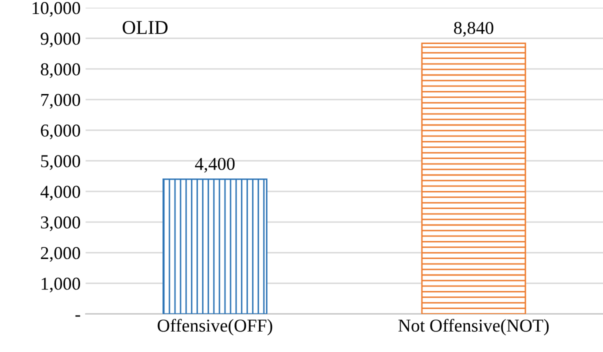  I want to click on y-tick-label: 6,000, so click(60, 132).